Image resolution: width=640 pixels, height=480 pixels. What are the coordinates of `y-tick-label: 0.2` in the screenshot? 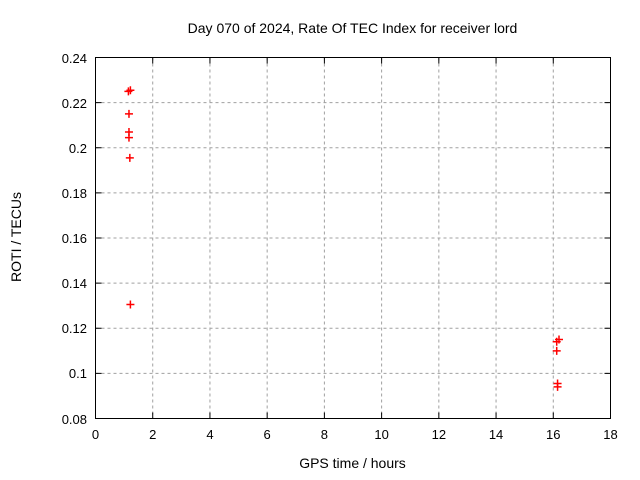 It's located at (77, 148).